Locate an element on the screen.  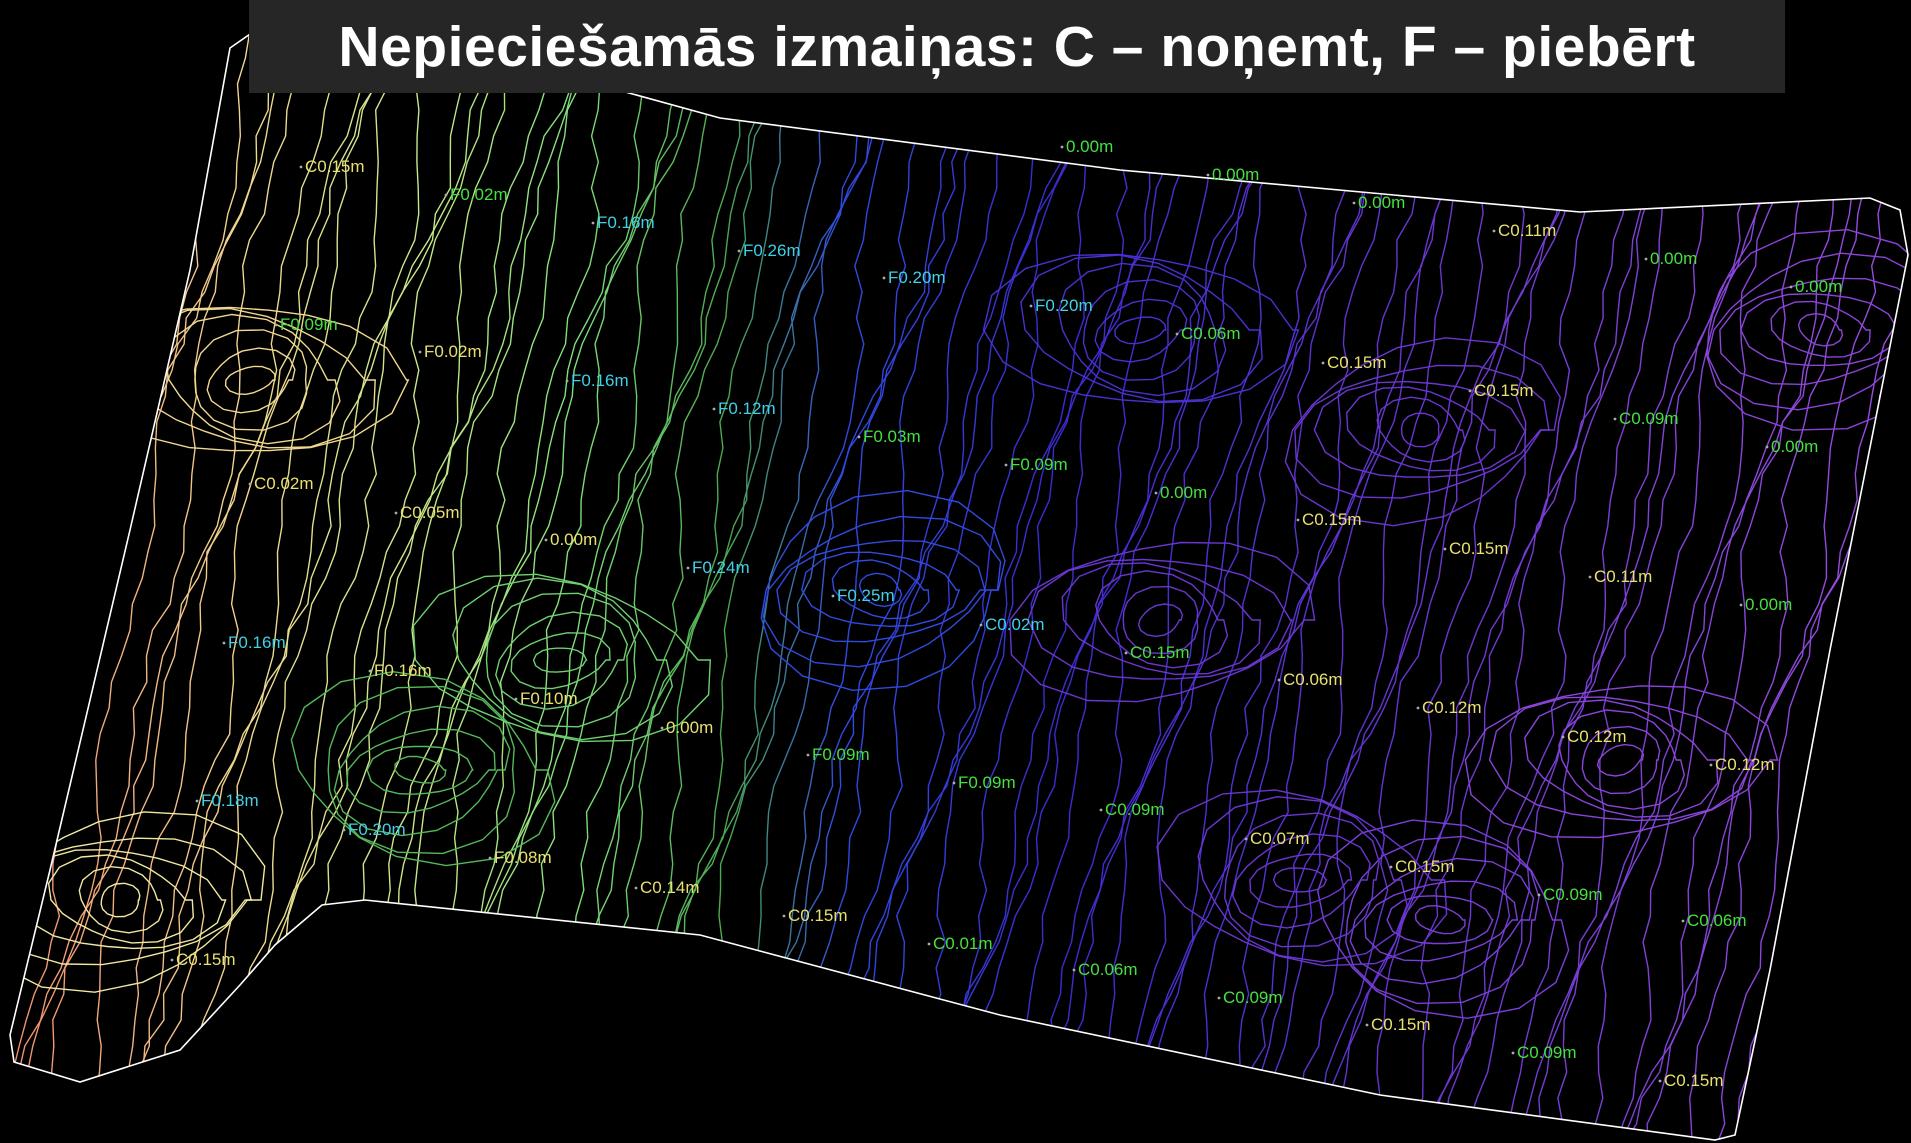
elevation-label: C0.02m is located at coordinates (284, 483).